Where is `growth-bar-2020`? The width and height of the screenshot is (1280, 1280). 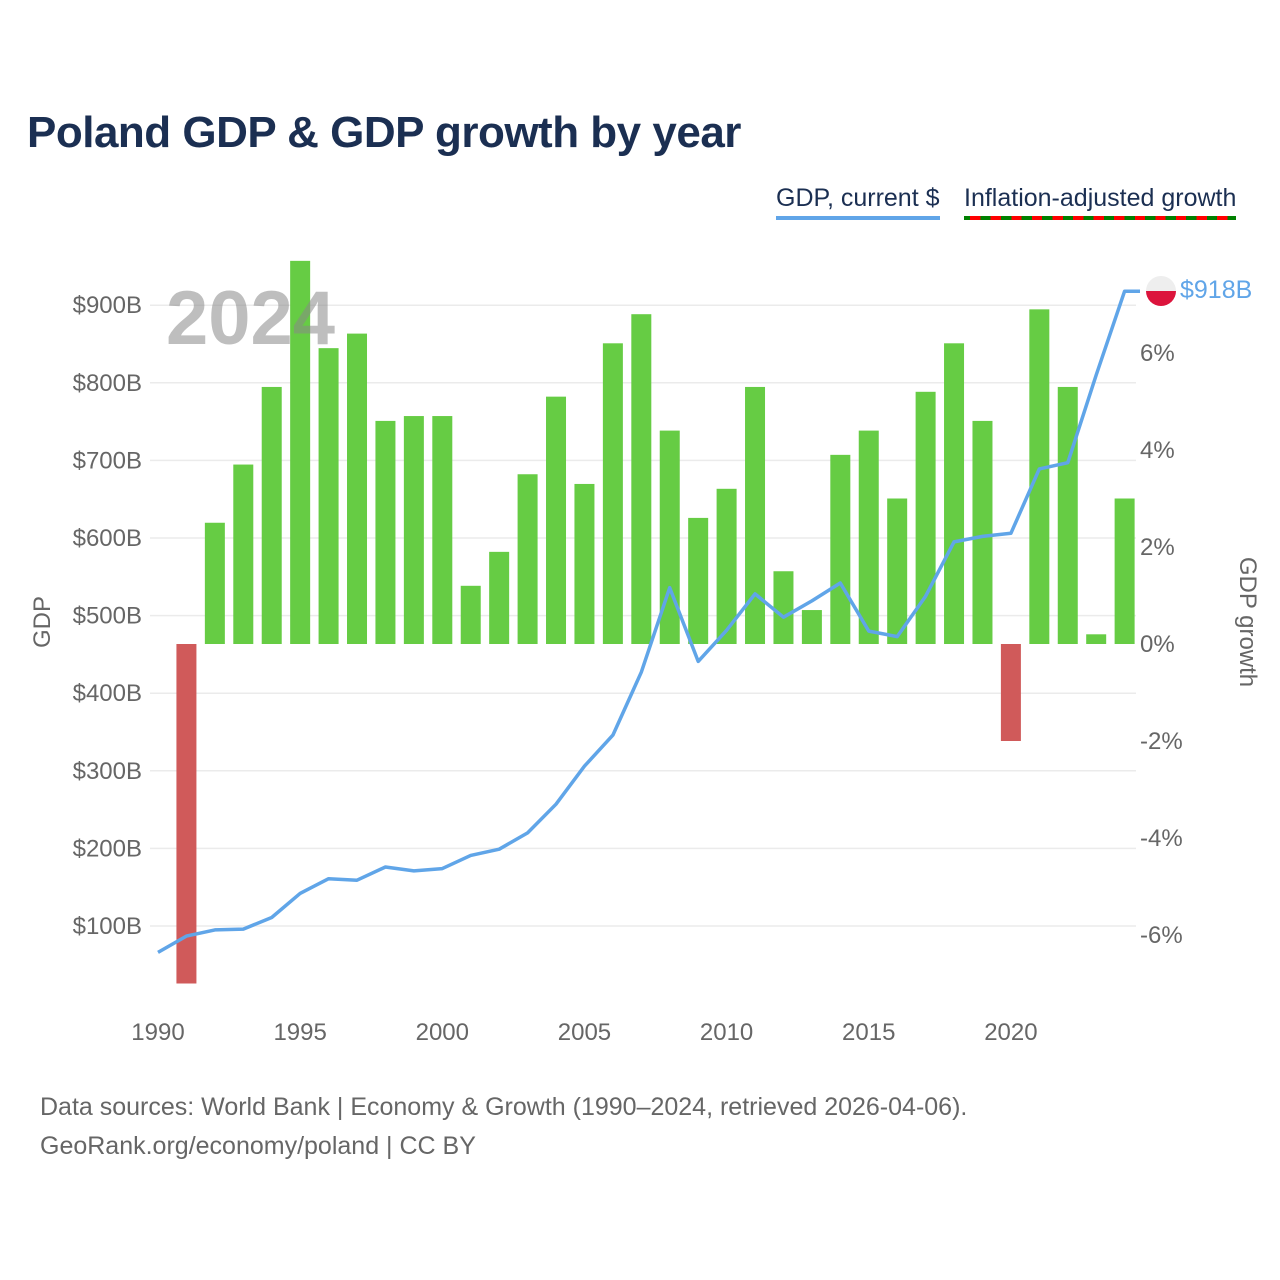
growth-bar-2020 is located at coordinates (1010, 692).